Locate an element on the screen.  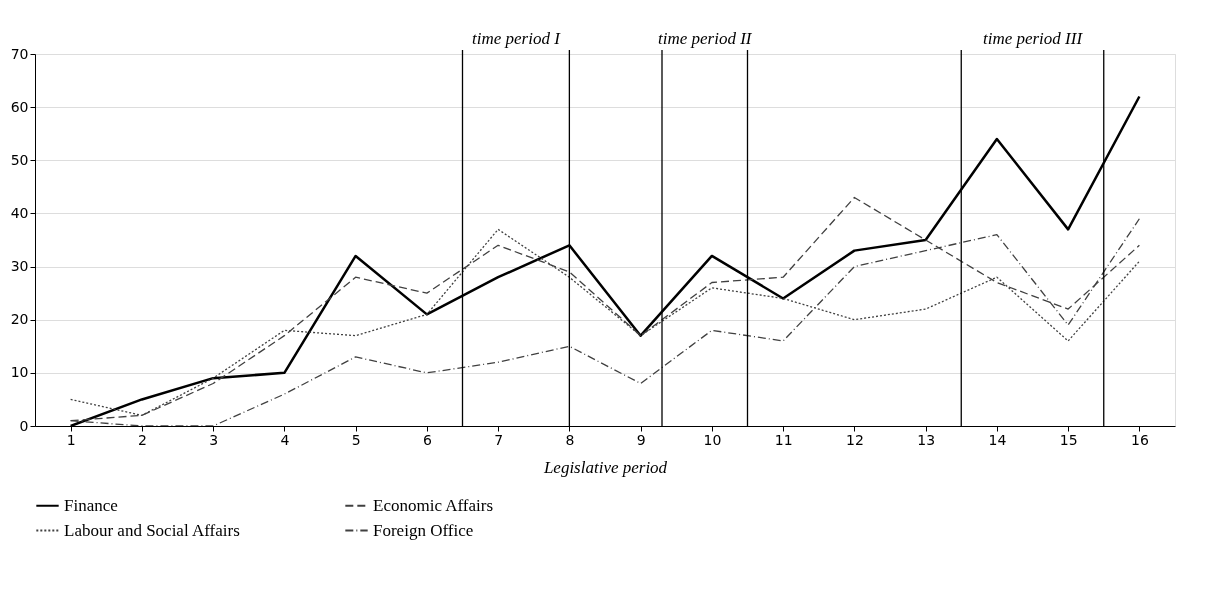
y-tick-label: 70 is located at coordinates (19, 53).